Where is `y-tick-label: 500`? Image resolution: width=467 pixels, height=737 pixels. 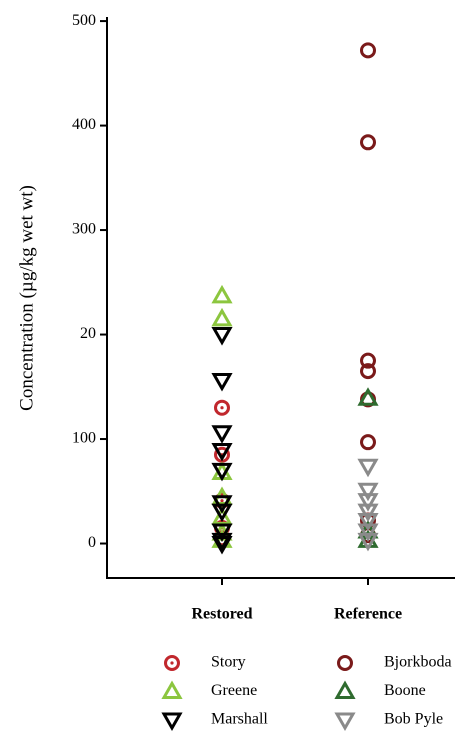
y-tick-label: 500 is located at coordinates (84, 20).